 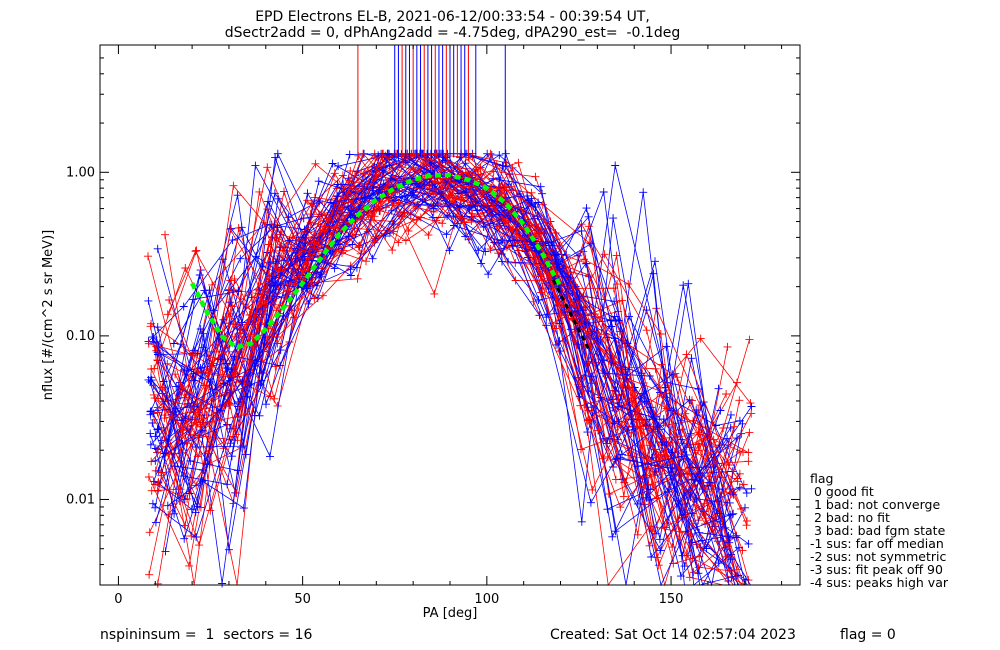 What do you see at coordinates (850, 517) in the screenshot?
I see `legend-item: 2 bad: no fit` at bounding box center [850, 517].